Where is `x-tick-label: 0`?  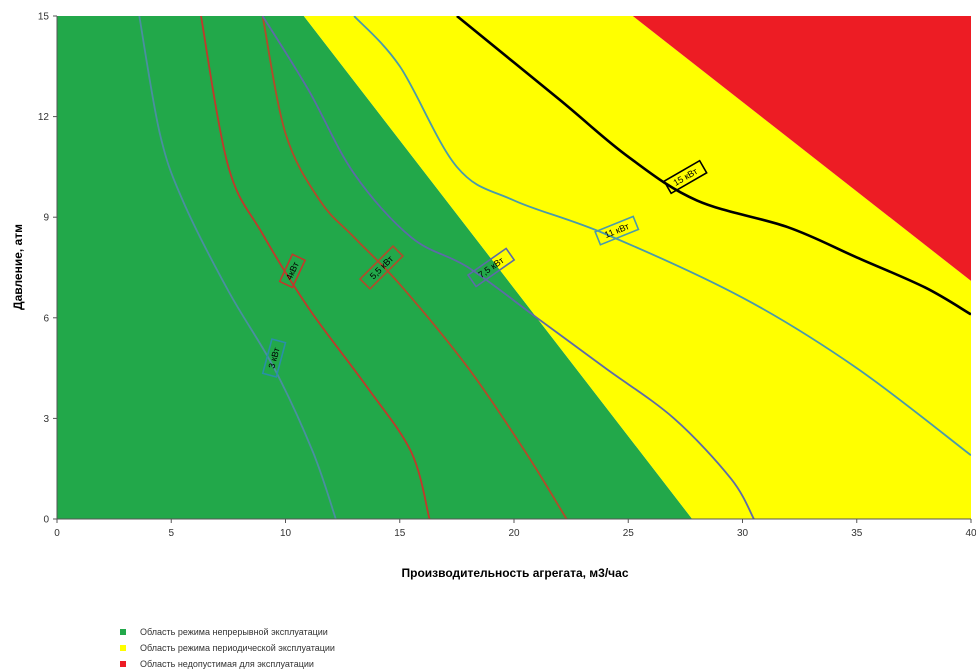
x-tick-label: 0 is located at coordinates (57, 533).